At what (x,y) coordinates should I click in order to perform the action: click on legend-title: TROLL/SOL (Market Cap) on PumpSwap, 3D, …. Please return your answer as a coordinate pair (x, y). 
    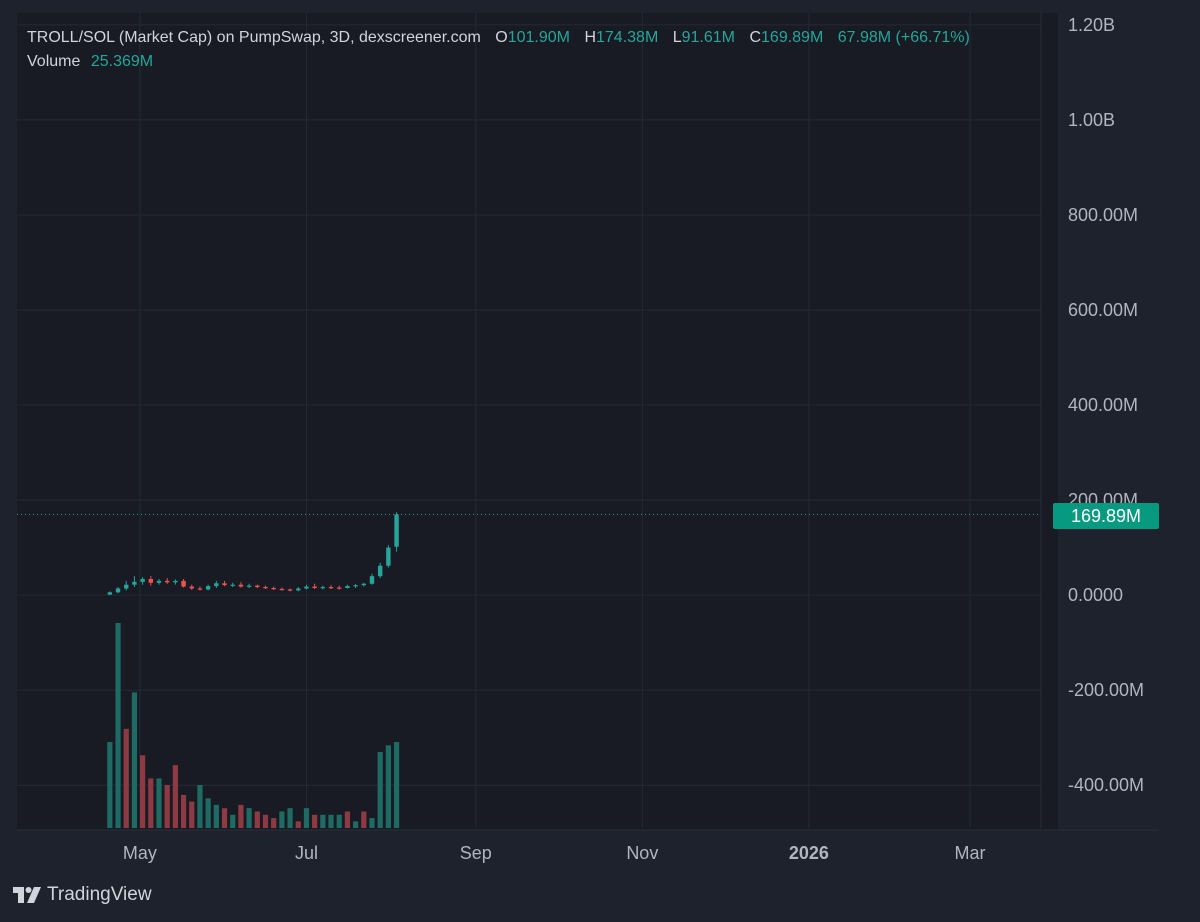
    Looking at the image, I should click on (254, 37).